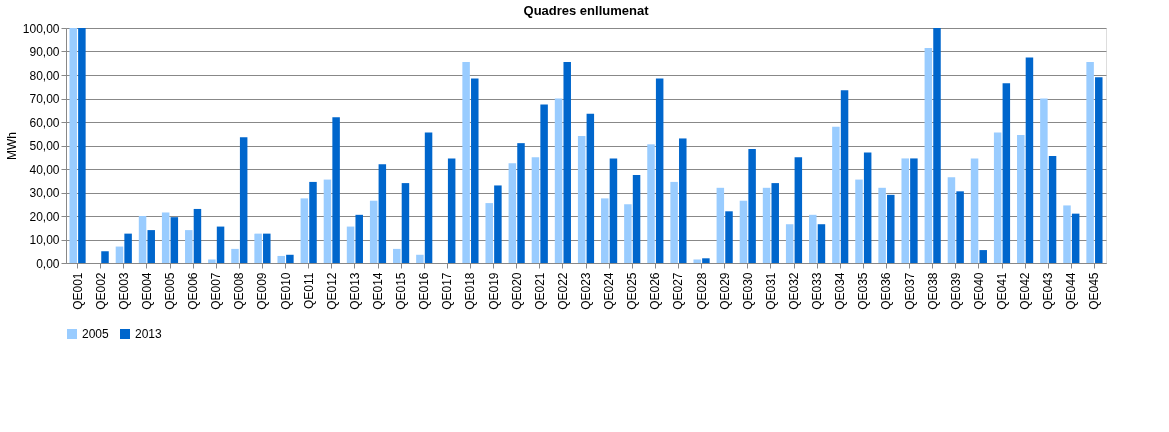 The width and height of the screenshot is (1169, 432). What do you see at coordinates (1002, 291) in the screenshot?
I see `x-tick-label: QE041` at bounding box center [1002, 291].